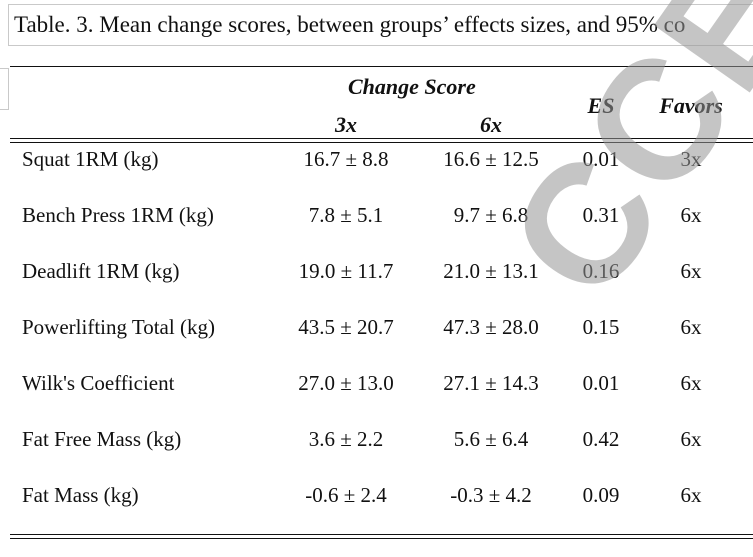  I want to click on col-6x-header: 6x, so click(491, 124).